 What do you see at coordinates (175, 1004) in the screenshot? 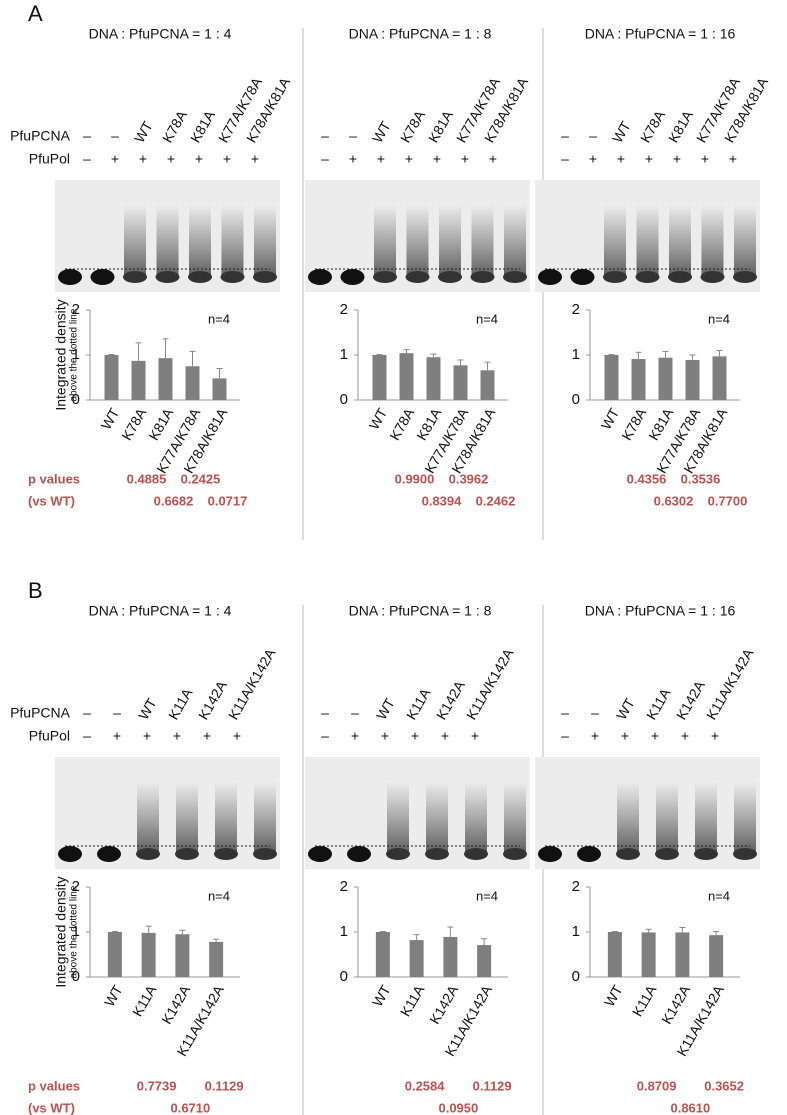
I see `x-tick-label: K142A` at bounding box center [175, 1004].